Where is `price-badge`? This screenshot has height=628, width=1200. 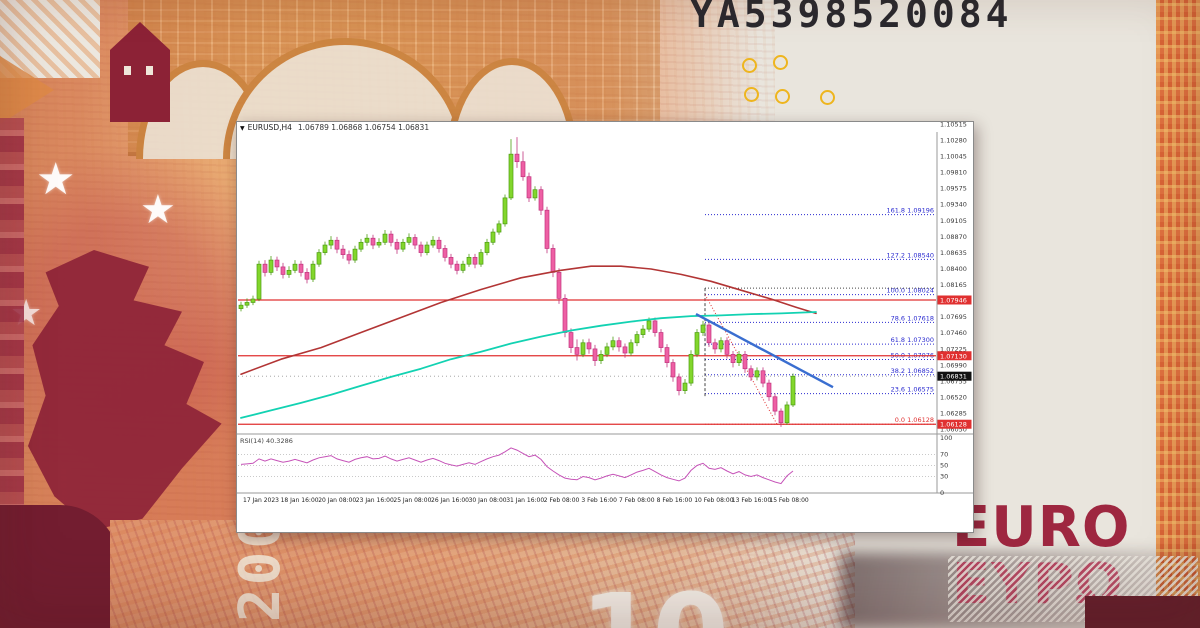 price-badge is located at coordinates (954, 424).